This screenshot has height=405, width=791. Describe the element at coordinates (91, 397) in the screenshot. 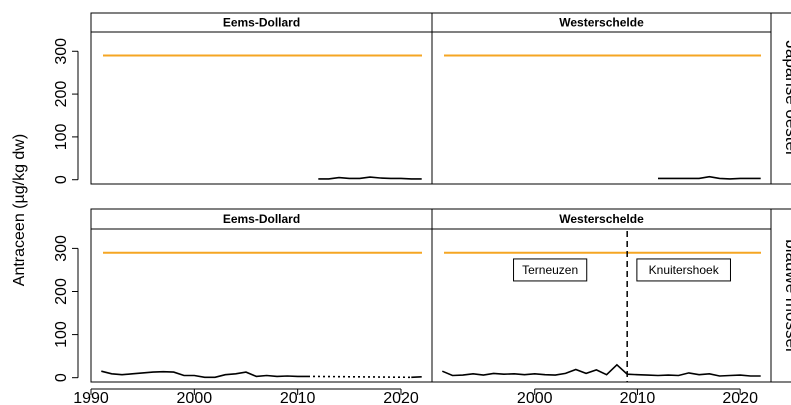

I see `x-tick-label: 1990` at that location.